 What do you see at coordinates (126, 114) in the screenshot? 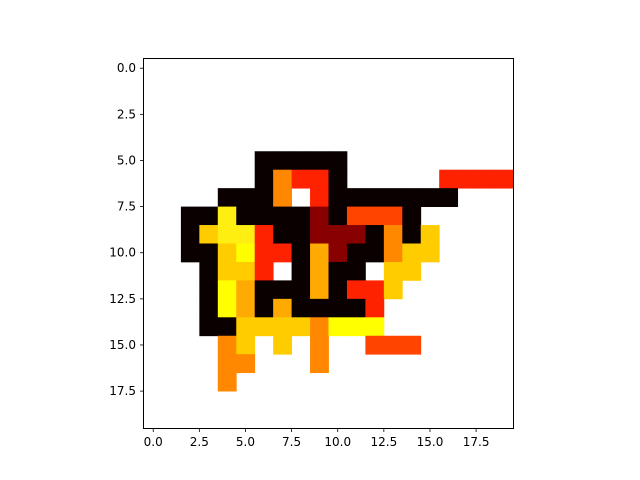
I see `y-tick-label: 2.5` at bounding box center [126, 114].